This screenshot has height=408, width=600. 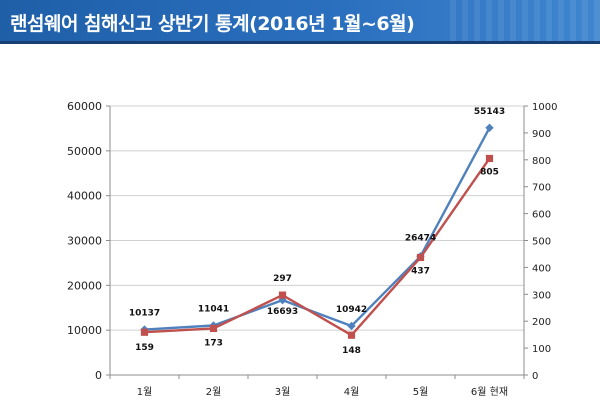 What do you see at coordinates (541, 215) in the screenshot?
I see `y-tick-label-right: 600` at bounding box center [541, 215].